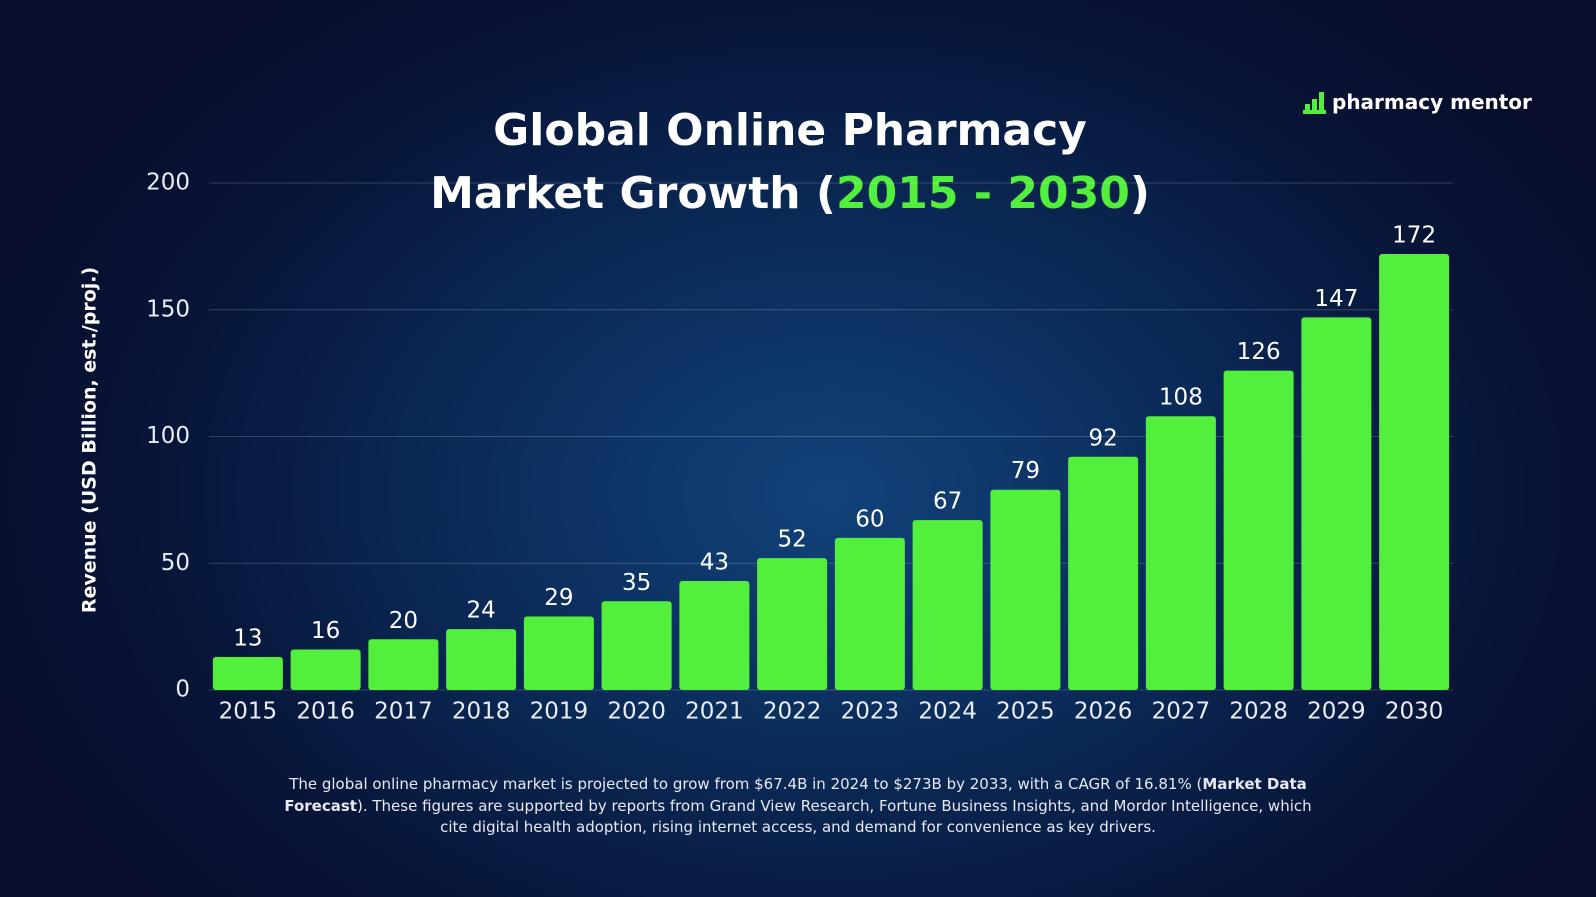 Image resolution: width=1596 pixels, height=897 pixels. Describe the element at coordinates (636, 712) in the screenshot. I see `x-tick-label: 2020` at that location.